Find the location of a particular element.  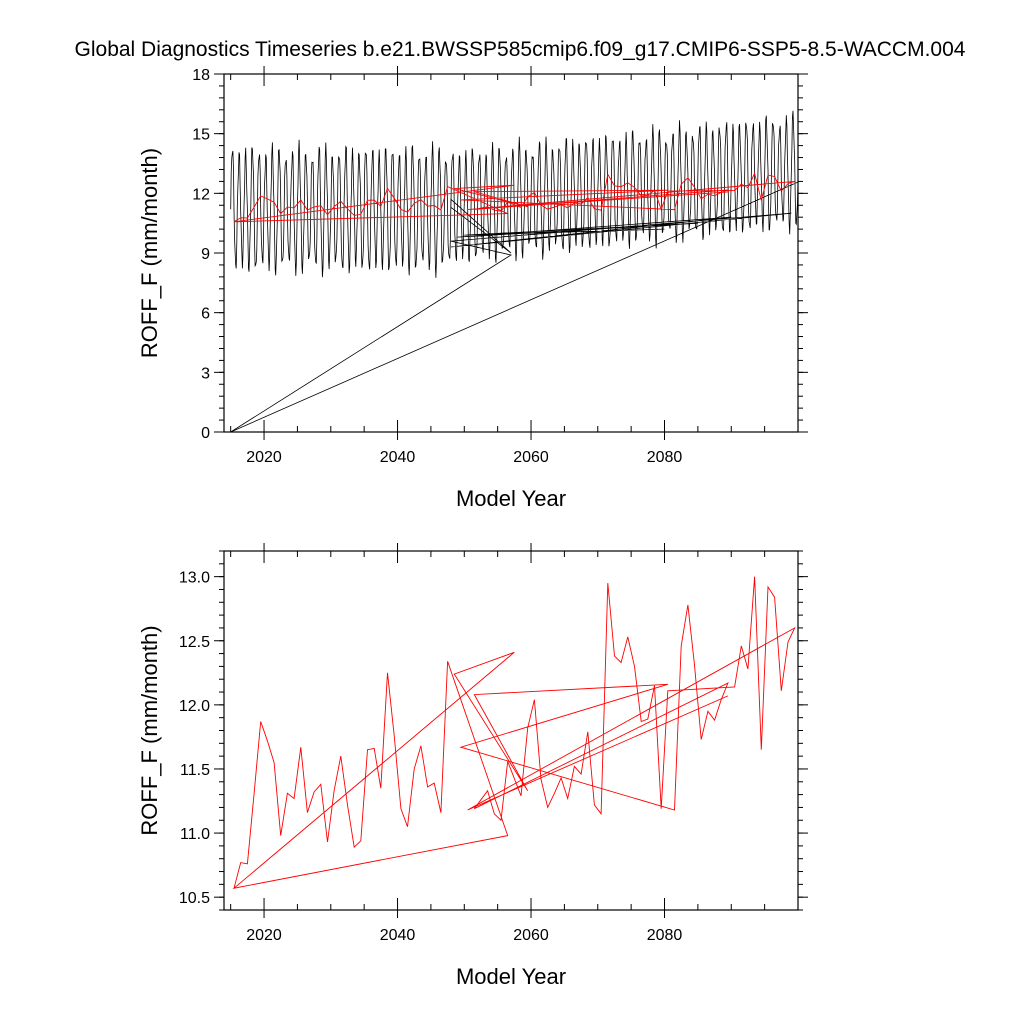

y-tick-label: 12 is located at coordinates (201, 194).